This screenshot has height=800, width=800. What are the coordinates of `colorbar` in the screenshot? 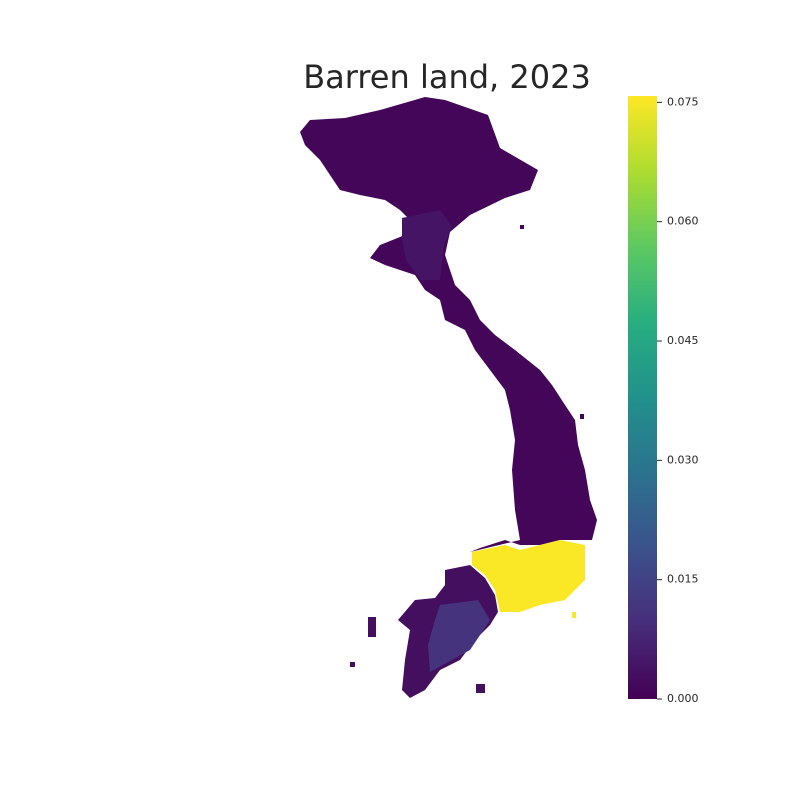 It's located at (642, 397).